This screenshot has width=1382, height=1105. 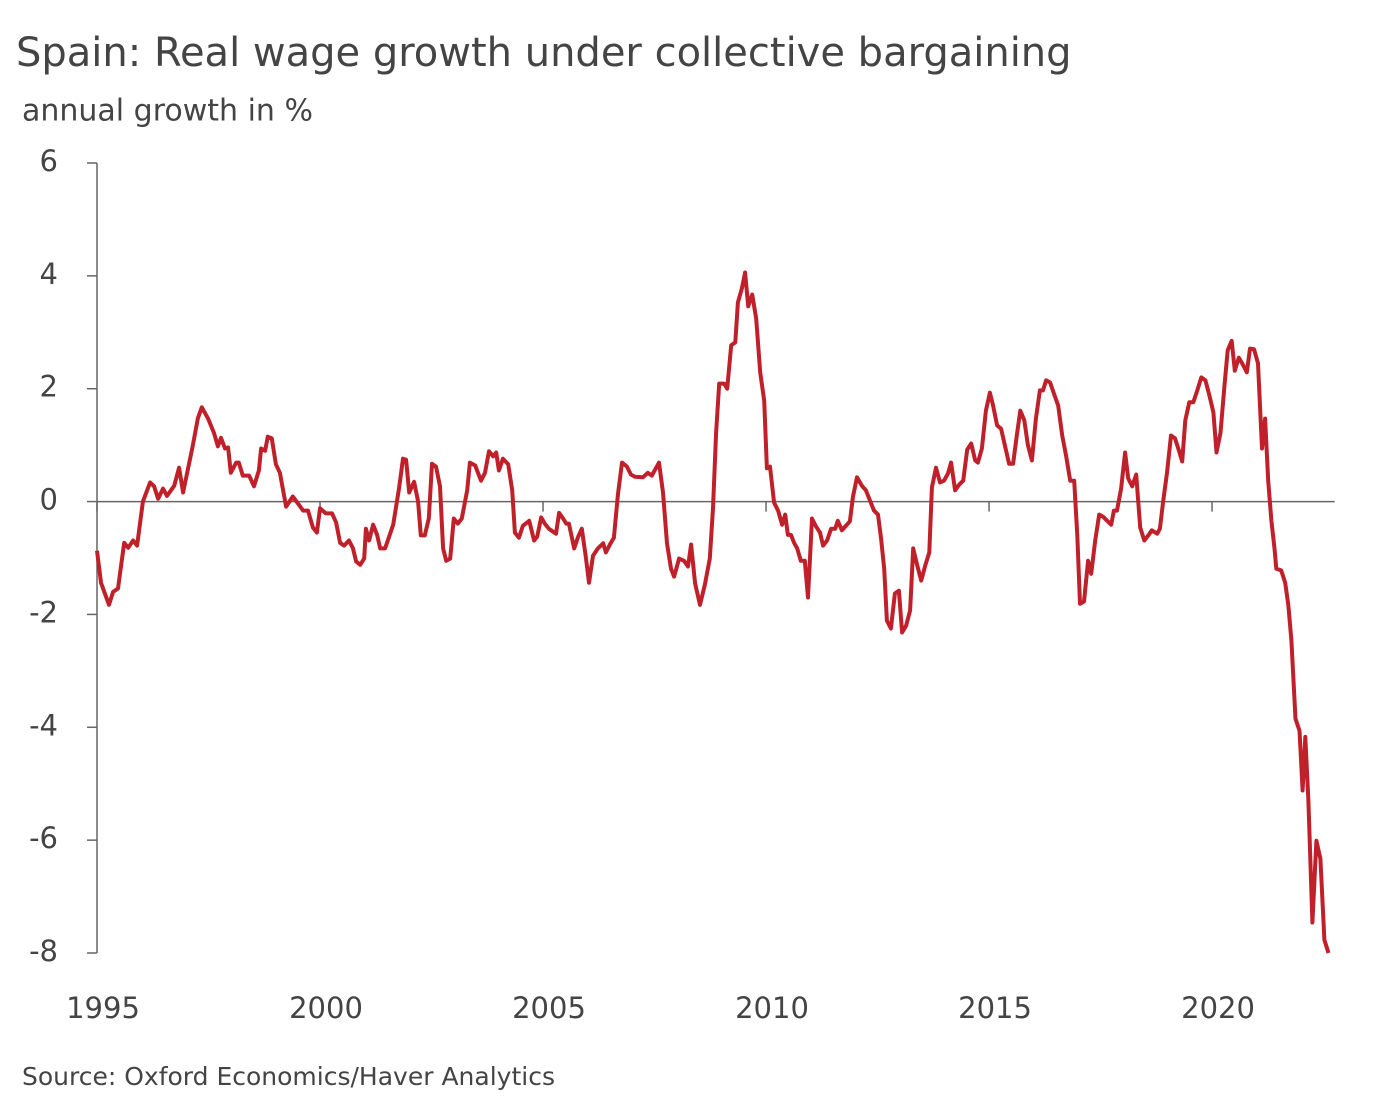 What do you see at coordinates (103, 1008) in the screenshot?
I see `x-tick-label: 1995` at bounding box center [103, 1008].